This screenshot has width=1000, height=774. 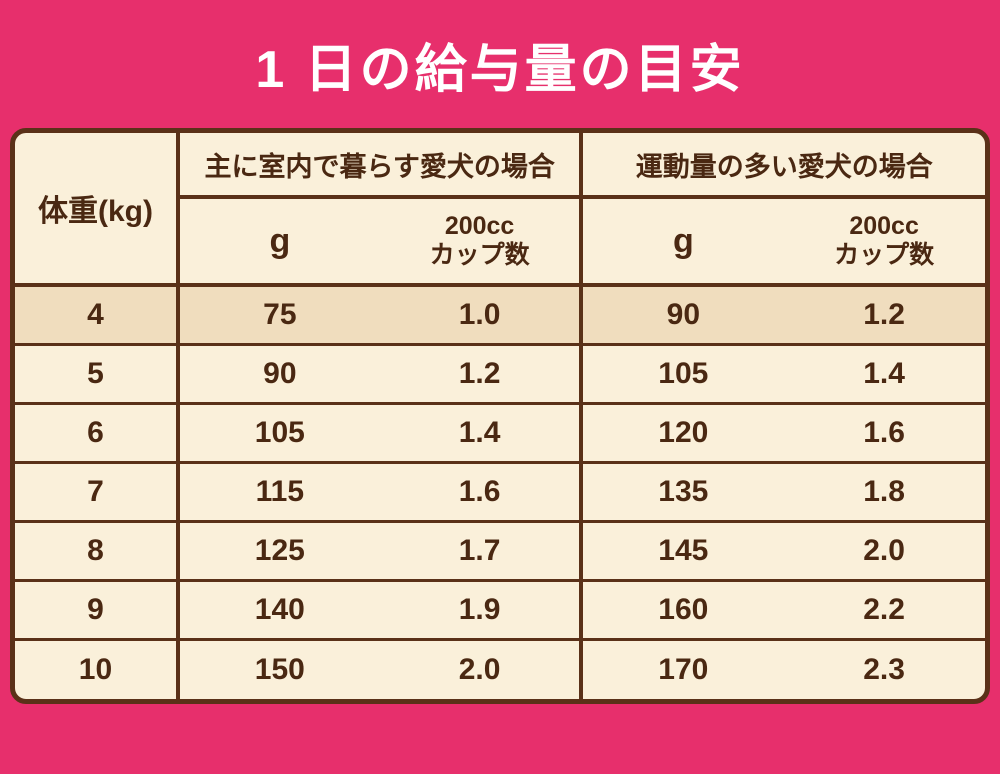 I want to click on table-row: 9 140 1.9 160 2.2, so click(x=500, y=611).